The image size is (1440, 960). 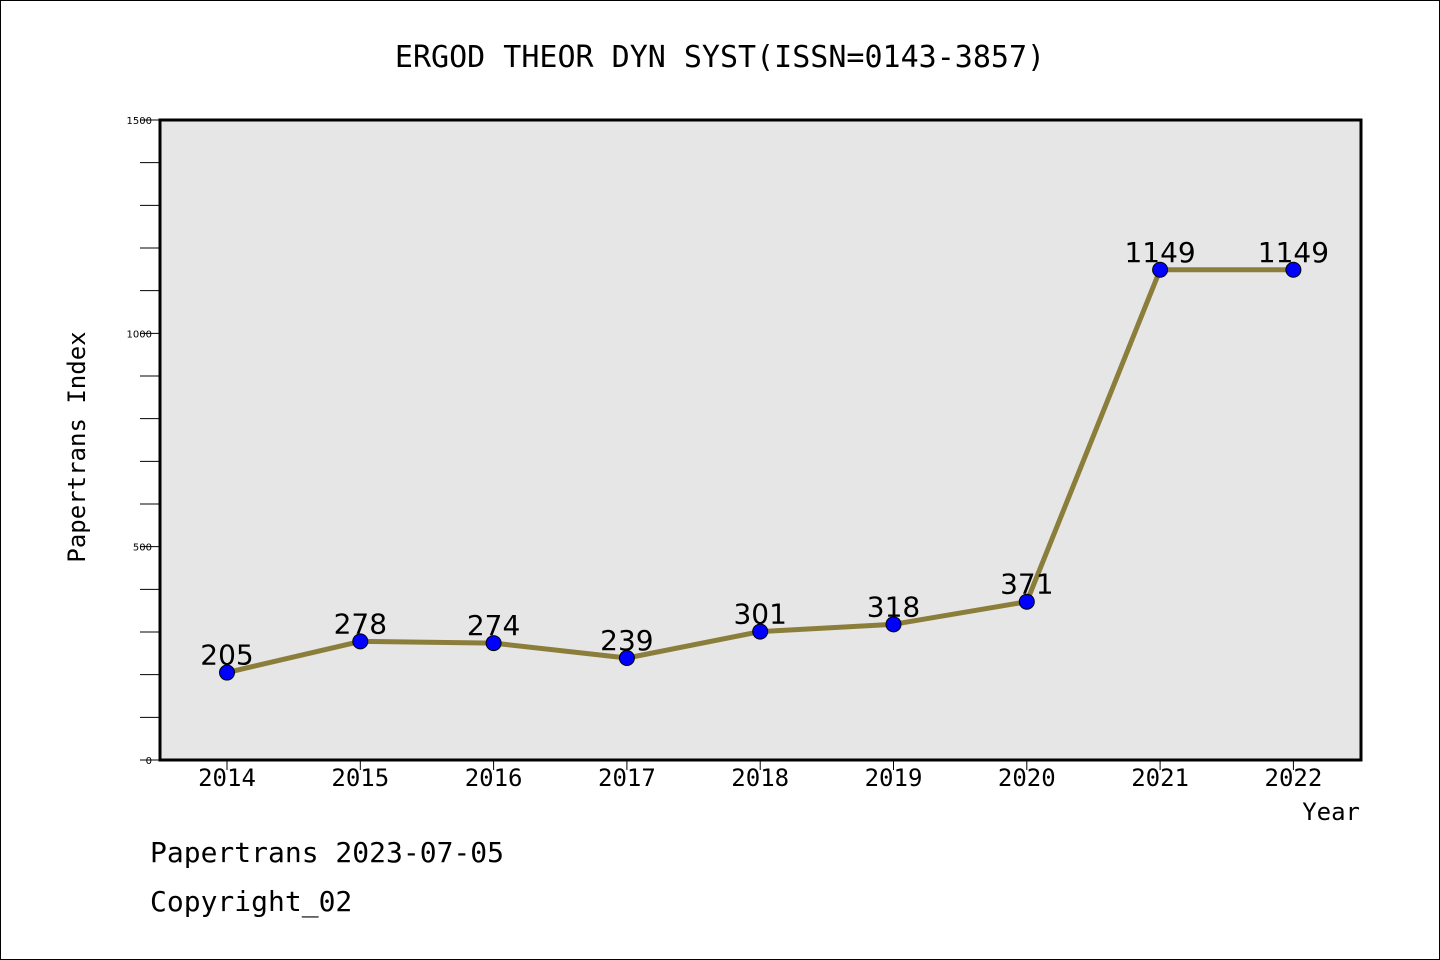 What do you see at coordinates (1331, 812) in the screenshot?
I see `x-axis-label: Year` at bounding box center [1331, 812].